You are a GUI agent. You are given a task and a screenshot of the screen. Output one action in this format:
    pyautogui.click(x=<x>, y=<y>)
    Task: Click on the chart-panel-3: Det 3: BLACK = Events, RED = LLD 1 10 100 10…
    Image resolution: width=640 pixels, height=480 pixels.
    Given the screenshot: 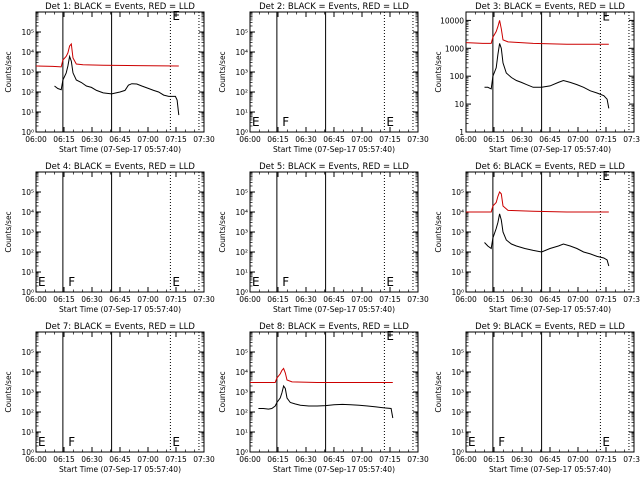 What is the action you would take?
    pyautogui.click(x=537, y=78)
    